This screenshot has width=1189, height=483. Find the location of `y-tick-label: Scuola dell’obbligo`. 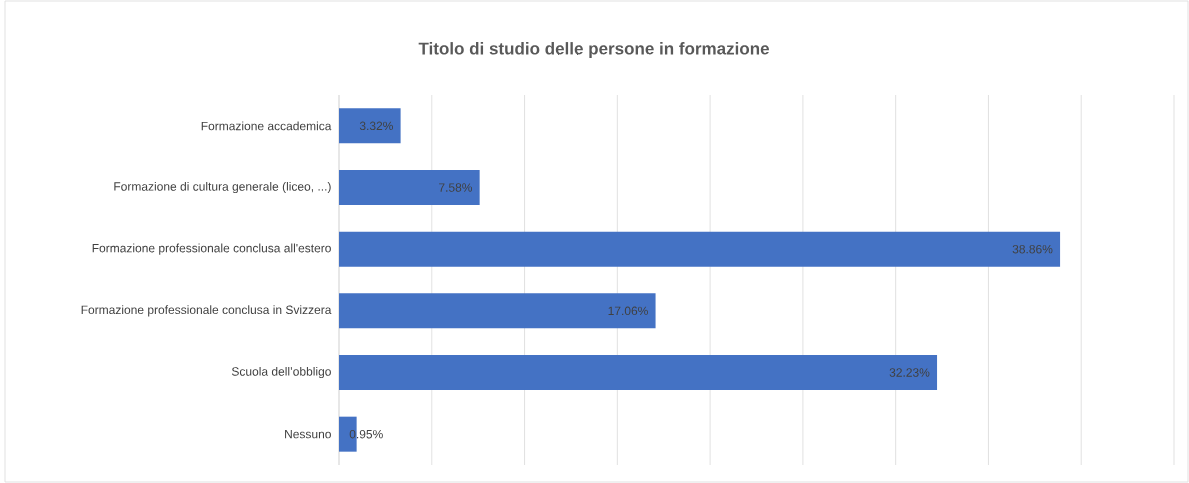

y-tick-label: Scuola dell’obbligo is located at coordinates (281, 372).